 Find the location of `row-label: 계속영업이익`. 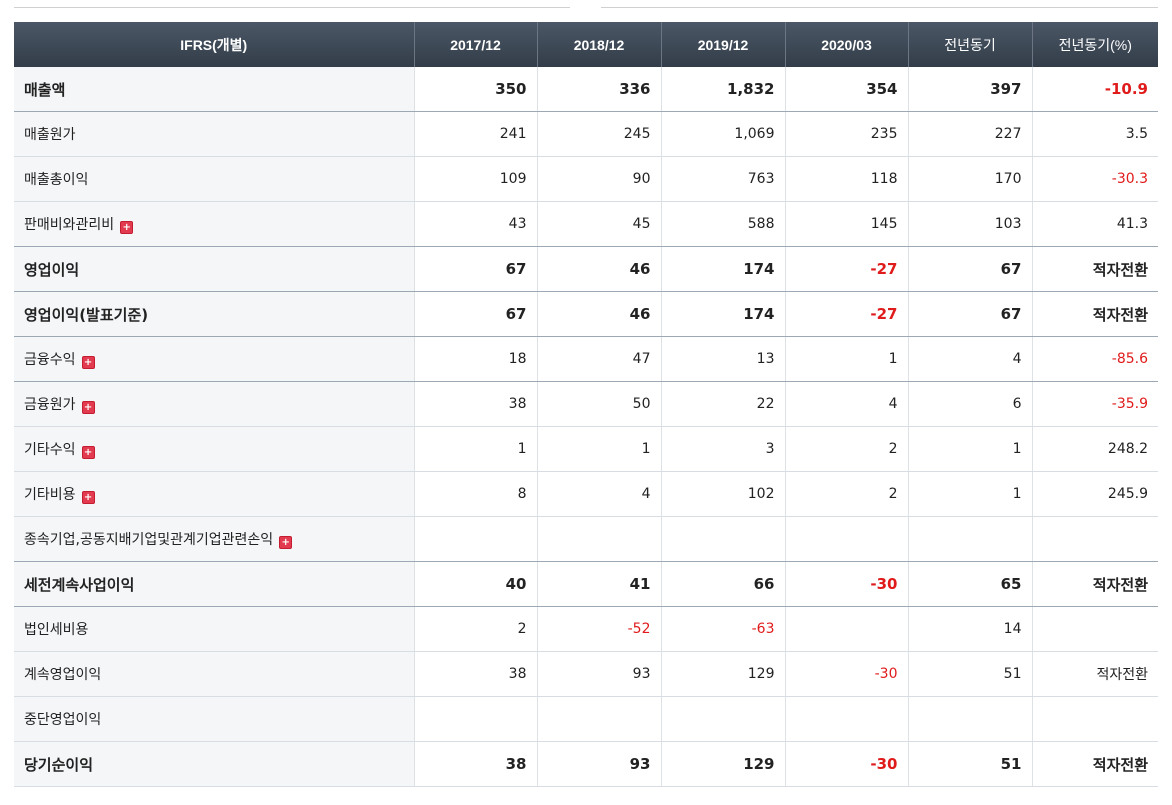

row-label: 계속영업이익 is located at coordinates (63, 675).